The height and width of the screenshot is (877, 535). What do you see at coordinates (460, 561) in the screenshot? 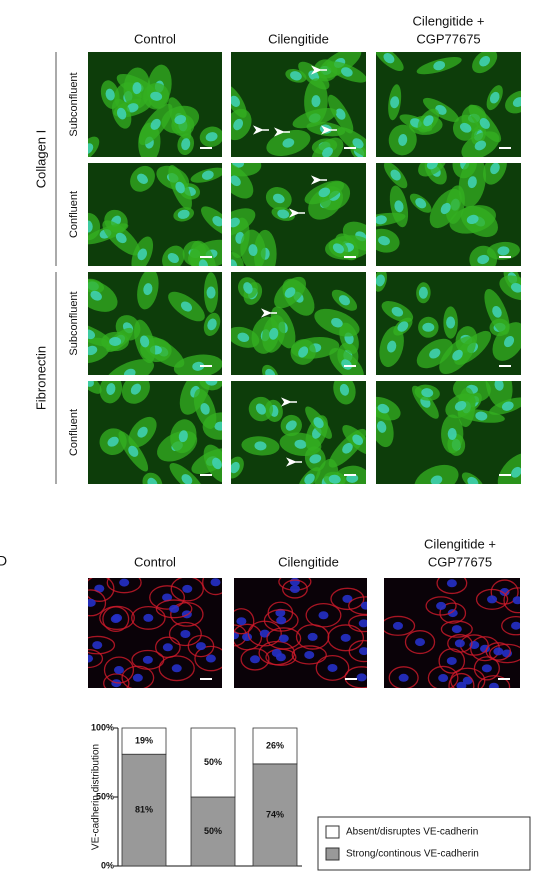
I see `column-header: CGP77675` at bounding box center [460, 561].